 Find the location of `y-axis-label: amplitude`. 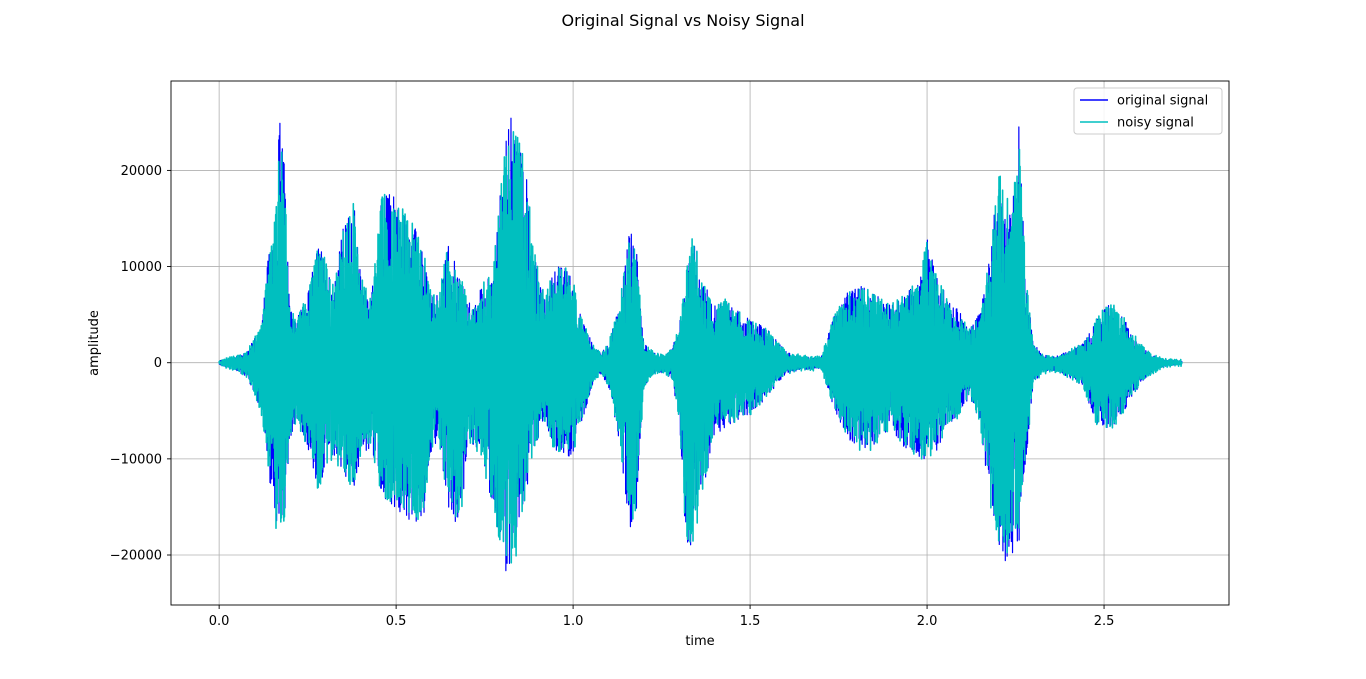

y-axis-label: amplitude is located at coordinates (94, 343).